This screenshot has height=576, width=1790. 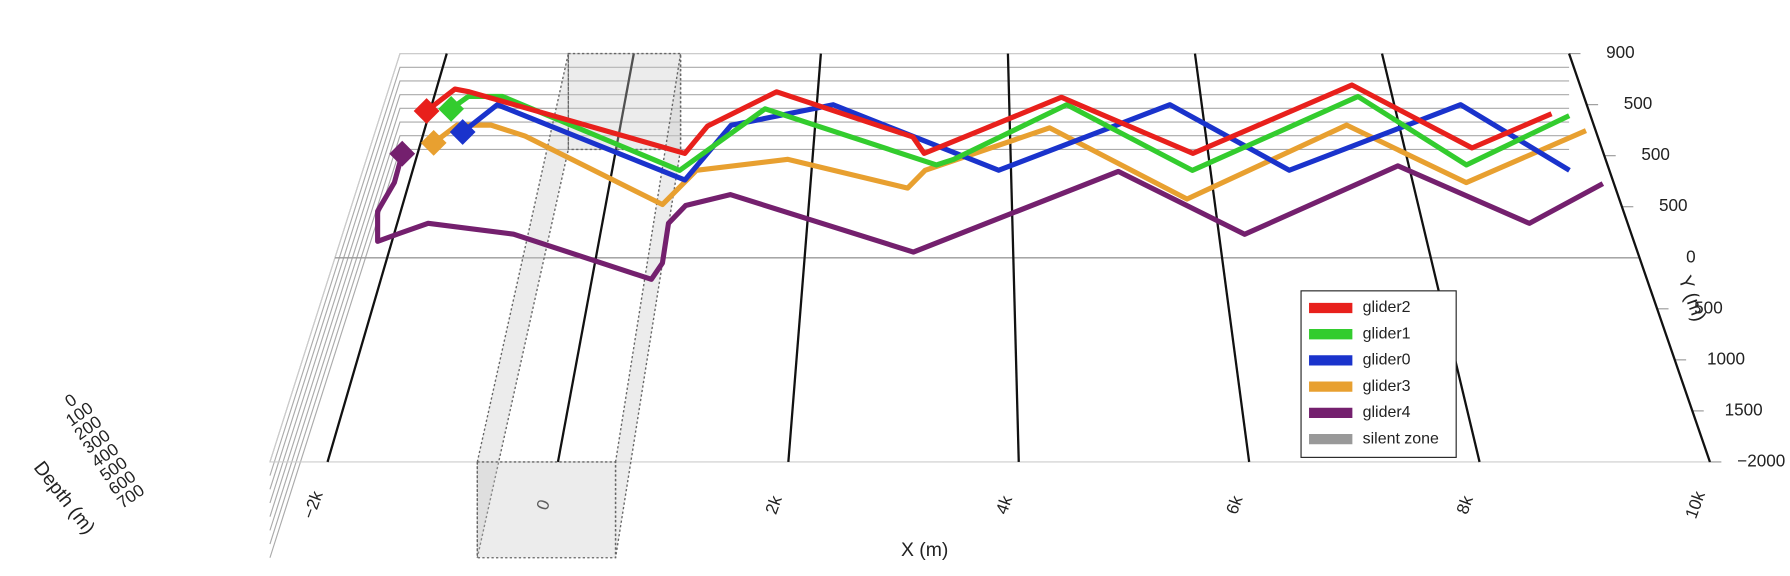 I want to click on legend-label: glider3, so click(x=1387, y=386).